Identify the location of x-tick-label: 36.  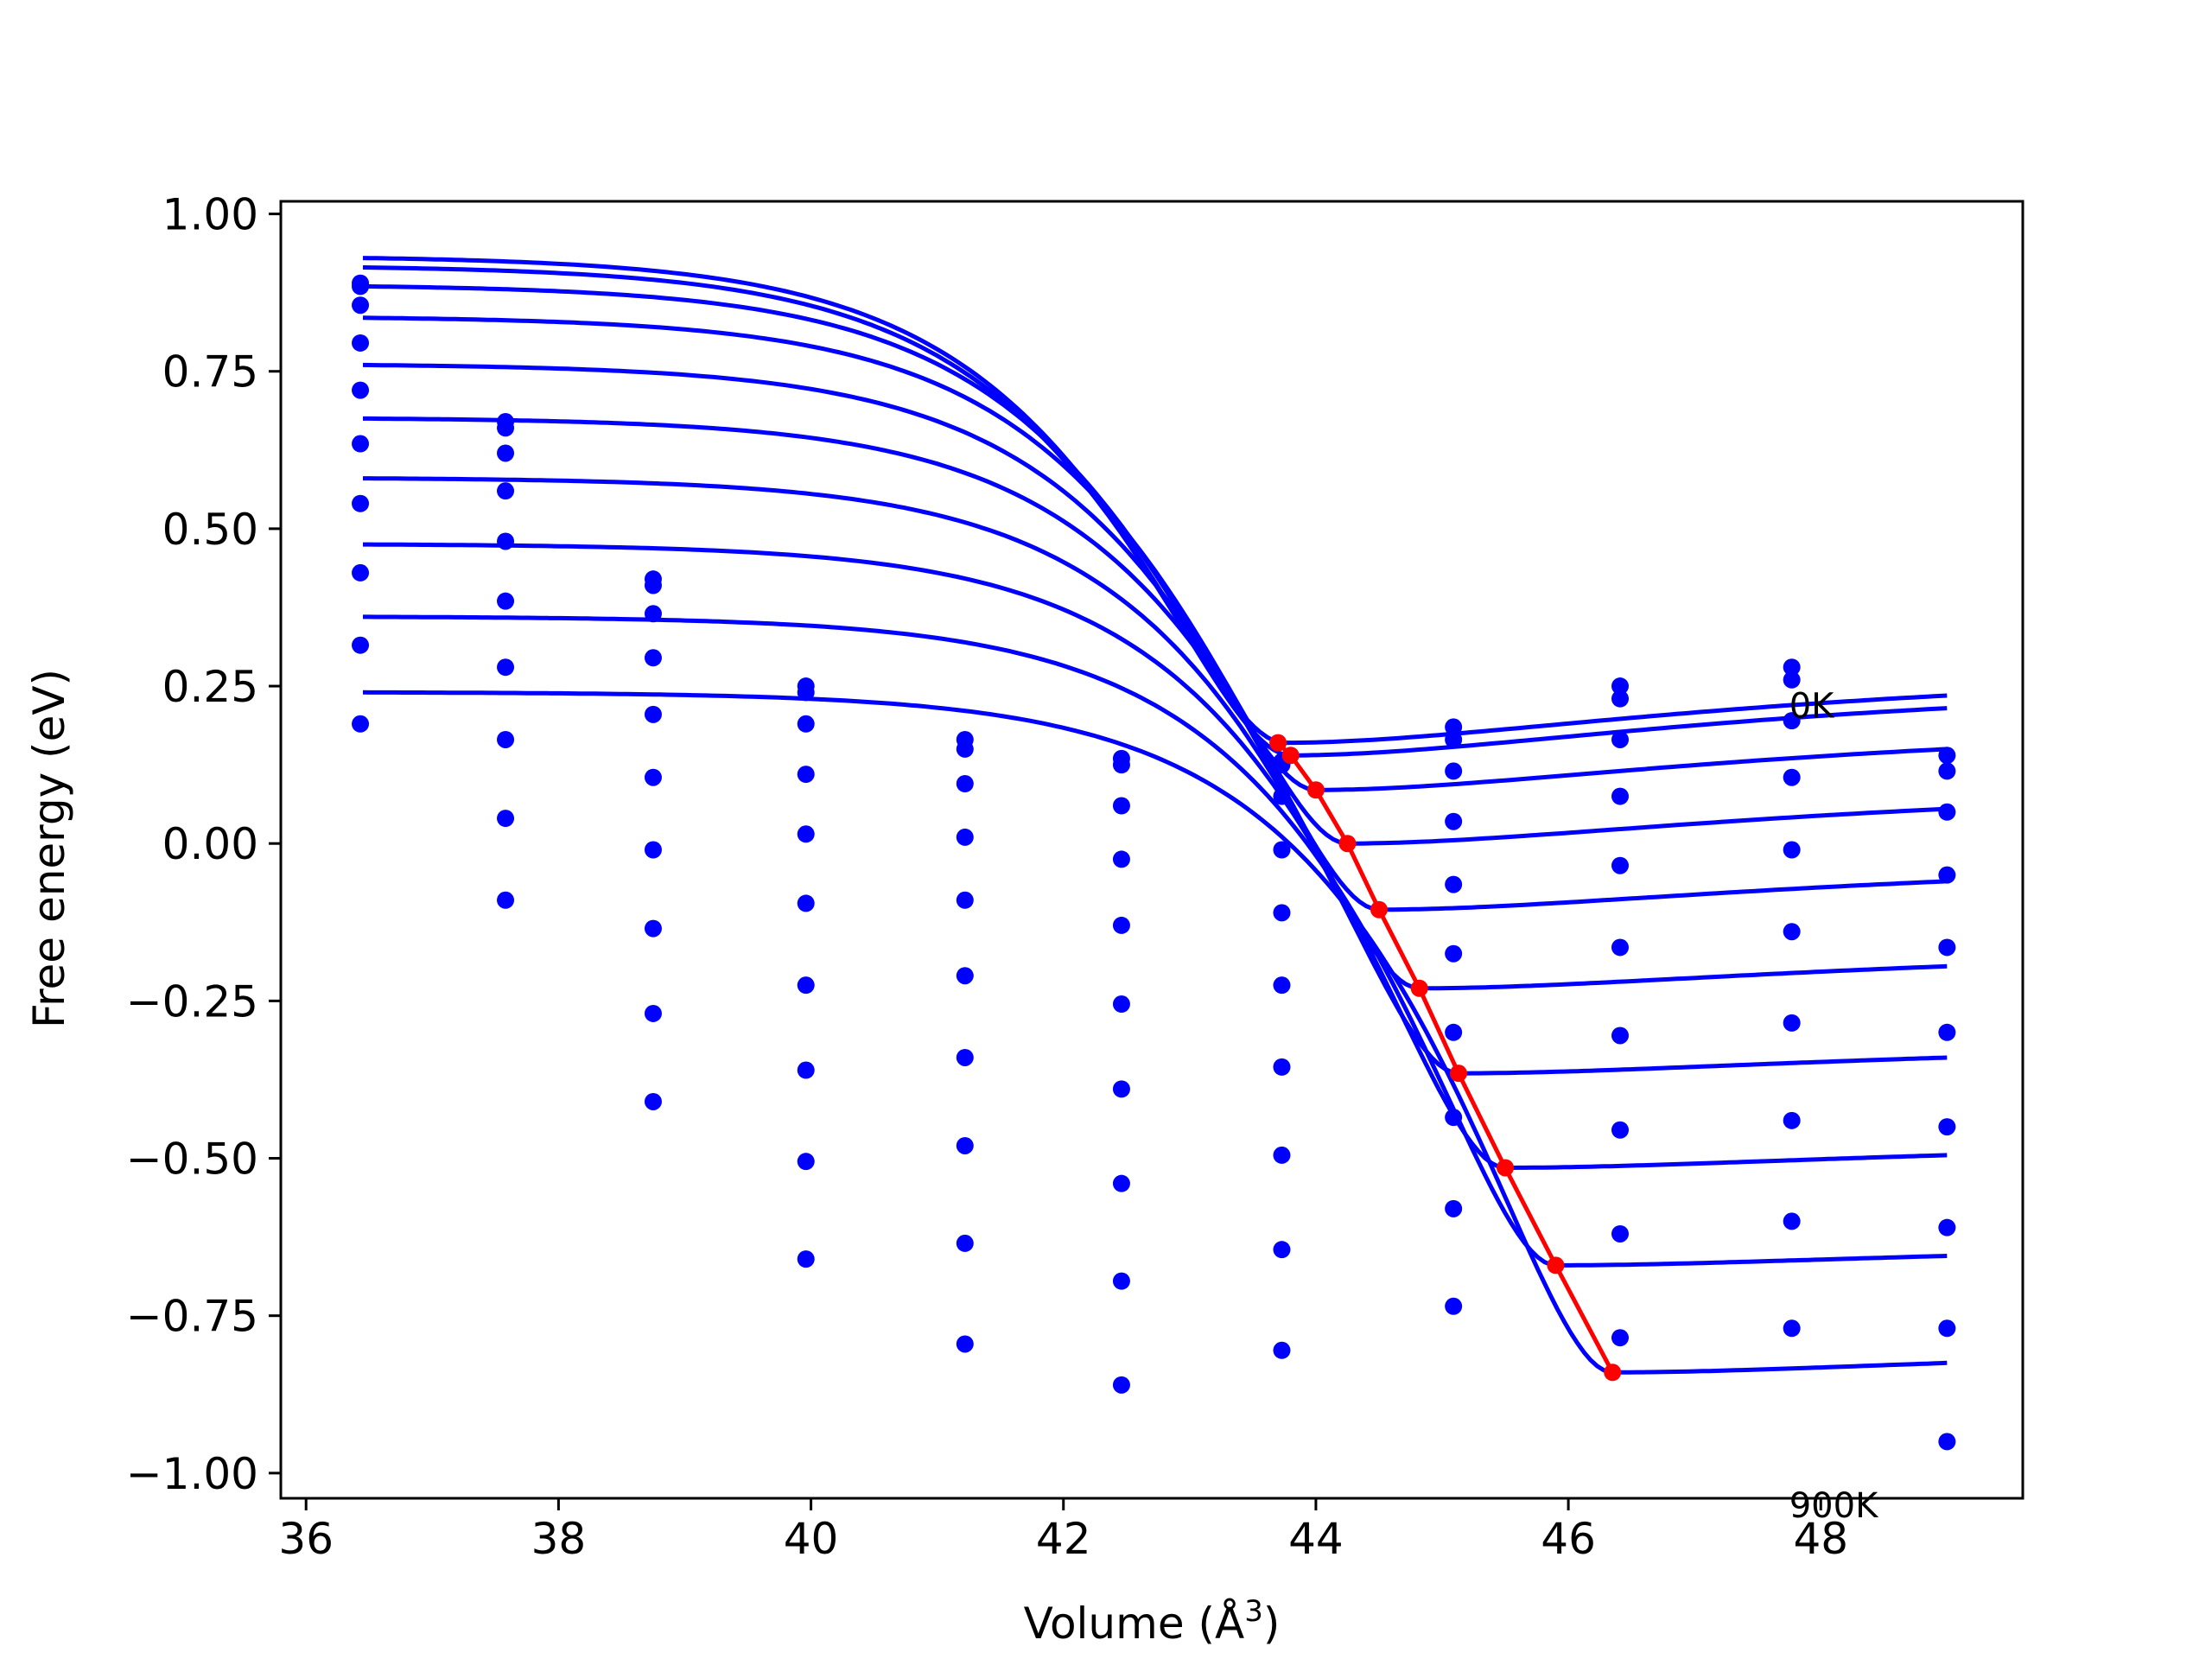
(306, 1539).